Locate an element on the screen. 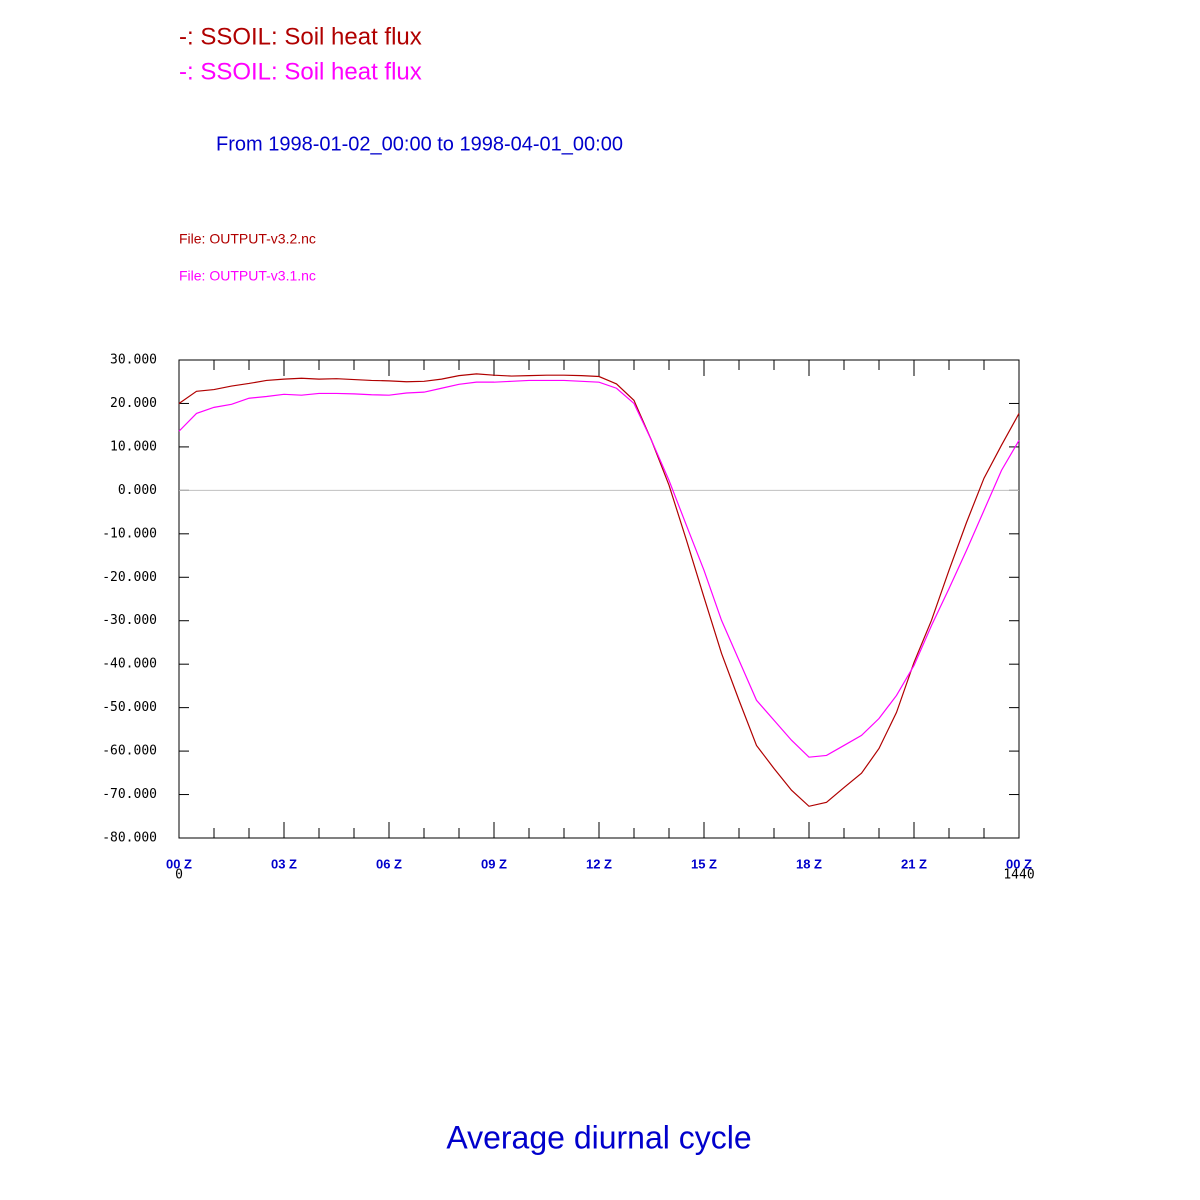 The height and width of the screenshot is (1200, 1200). y-tick-label: 30.000 is located at coordinates (133, 360).